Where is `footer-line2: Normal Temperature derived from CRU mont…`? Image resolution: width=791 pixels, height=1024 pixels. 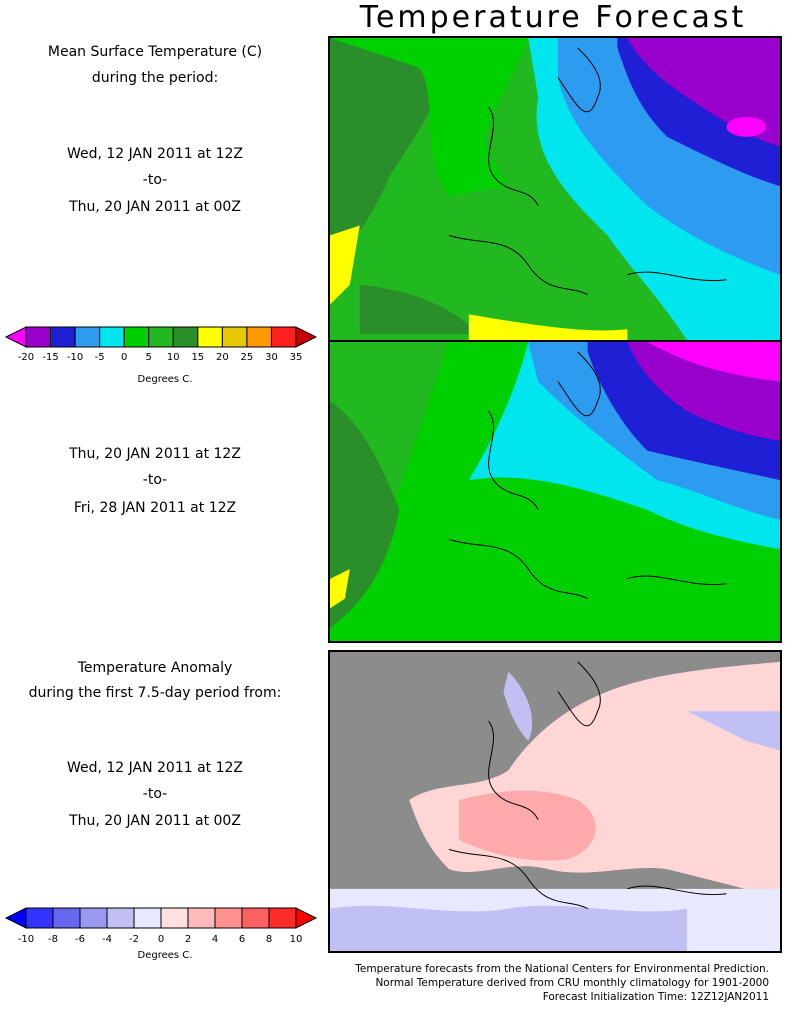 footer-line2: Normal Temperature derived from CRU mont… is located at coordinates (572, 983).